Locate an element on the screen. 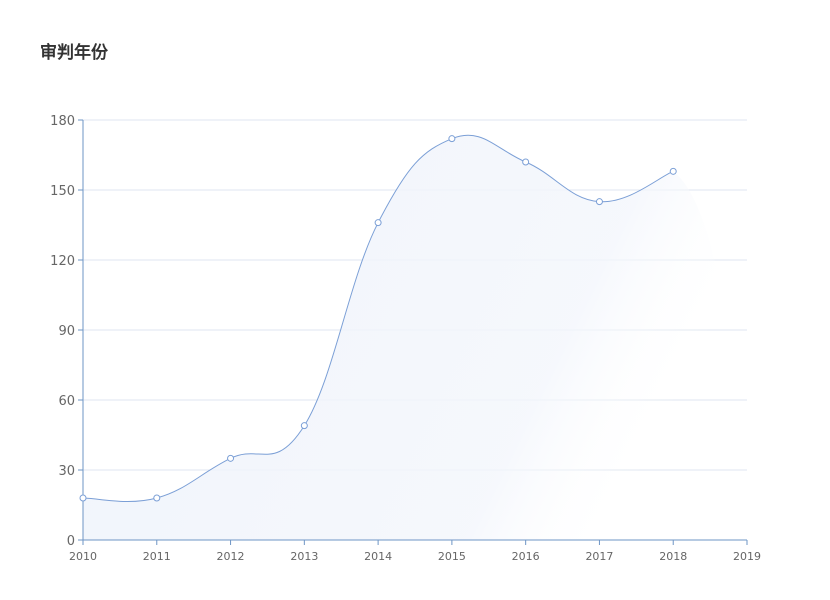 This screenshot has width=830, height=600. x-tick-label: 2015 is located at coordinates (452, 556).